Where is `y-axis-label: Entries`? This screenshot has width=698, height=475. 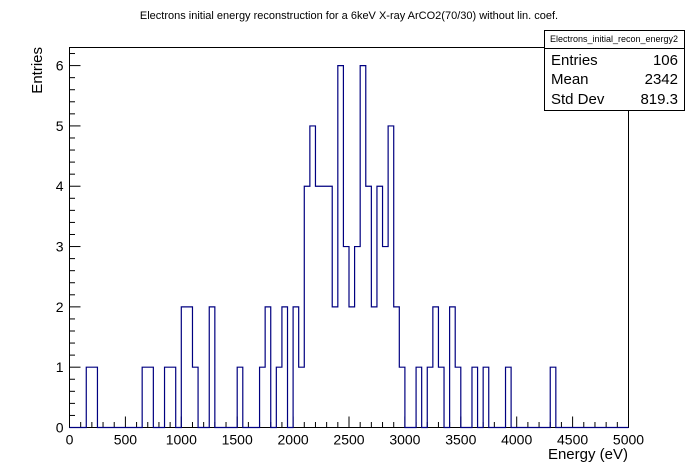
y-axis-label: Entries is located at coordinates (37, 70).